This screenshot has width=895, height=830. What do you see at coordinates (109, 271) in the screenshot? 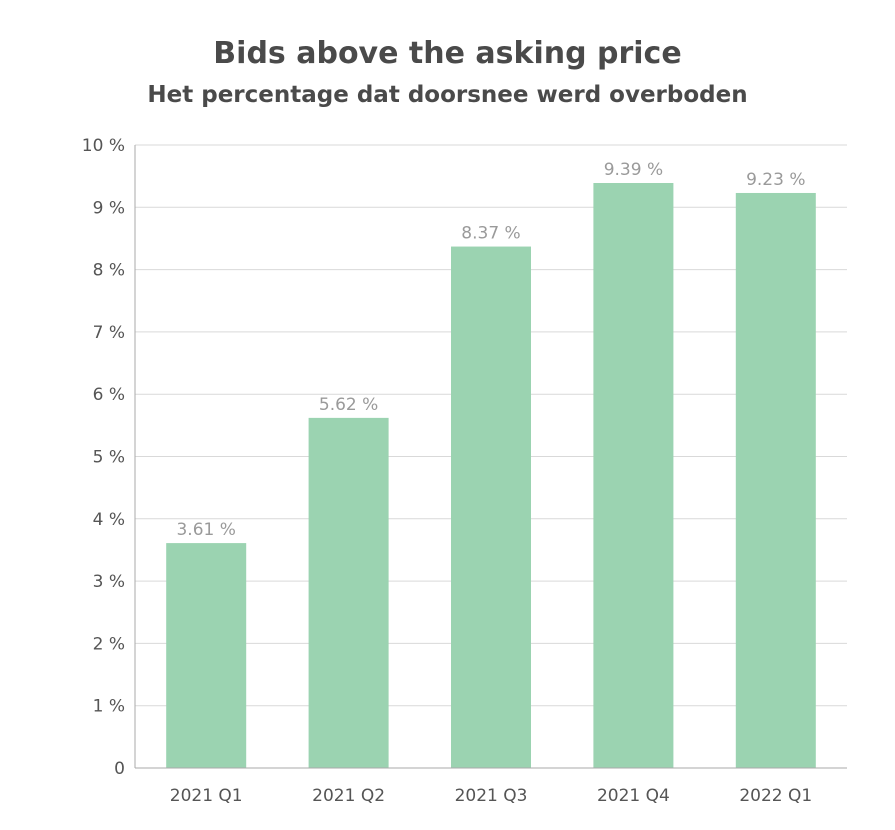
I see `y-tick-label: 8 %` at bounding box center [109, 271].